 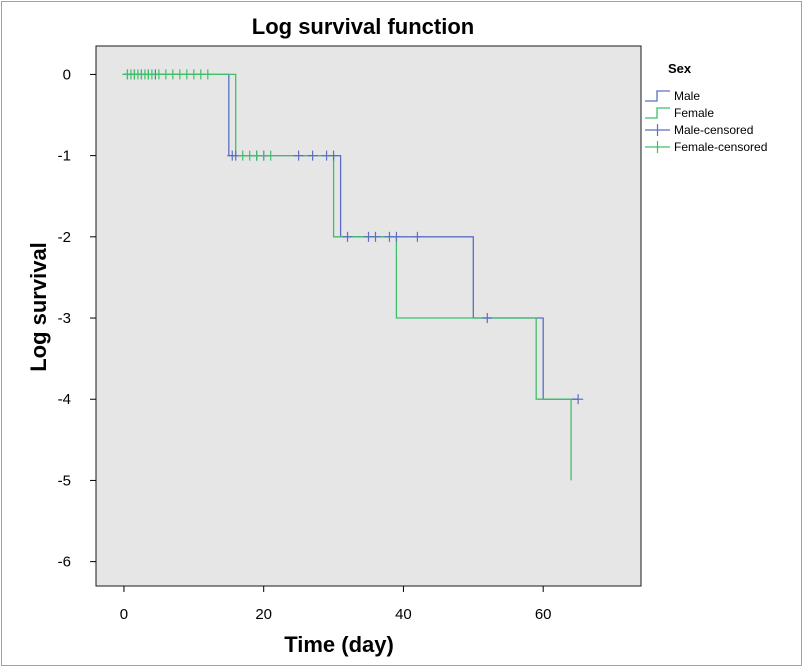 I want to click on y-tick-label: -3, so click(x=64, y=318).